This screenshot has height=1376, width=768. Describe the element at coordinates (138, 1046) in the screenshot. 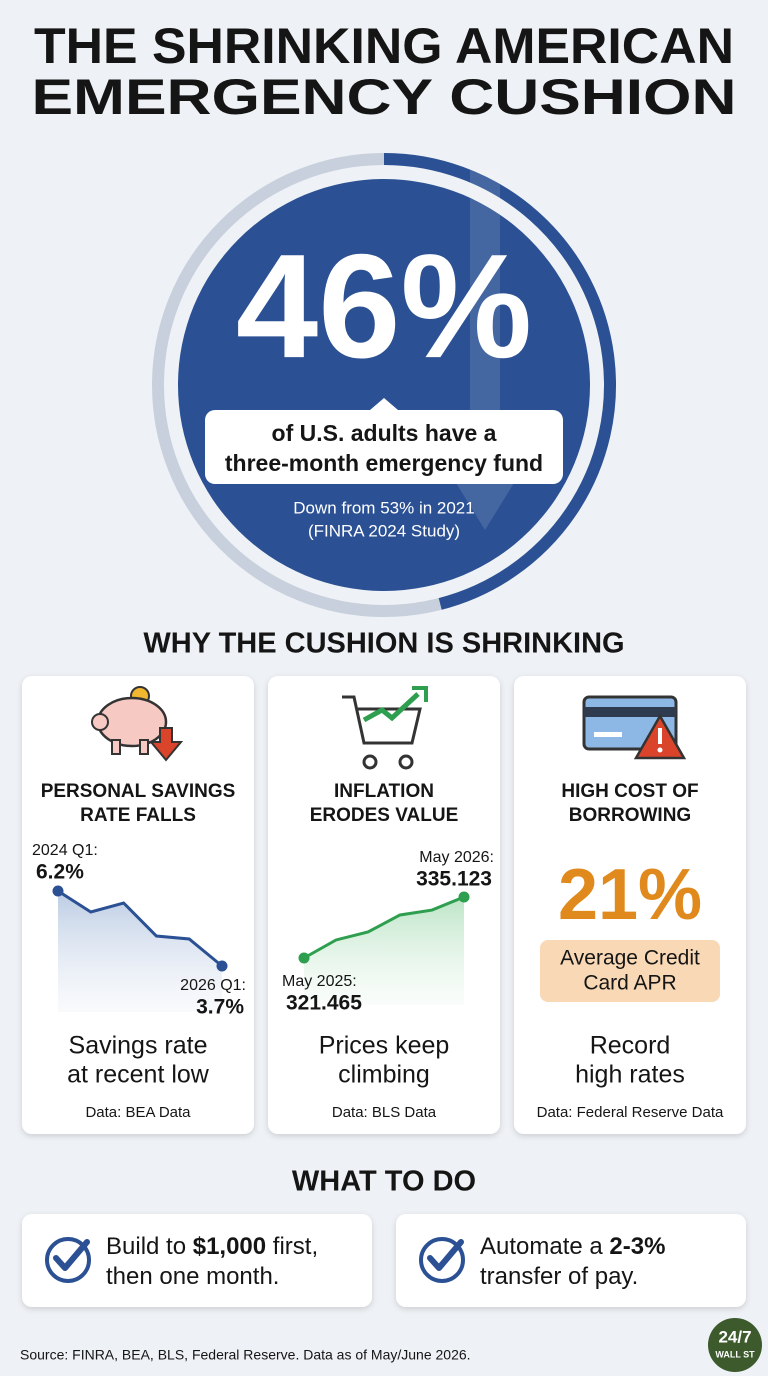

I see `card-summary: Savings rate` at that location.